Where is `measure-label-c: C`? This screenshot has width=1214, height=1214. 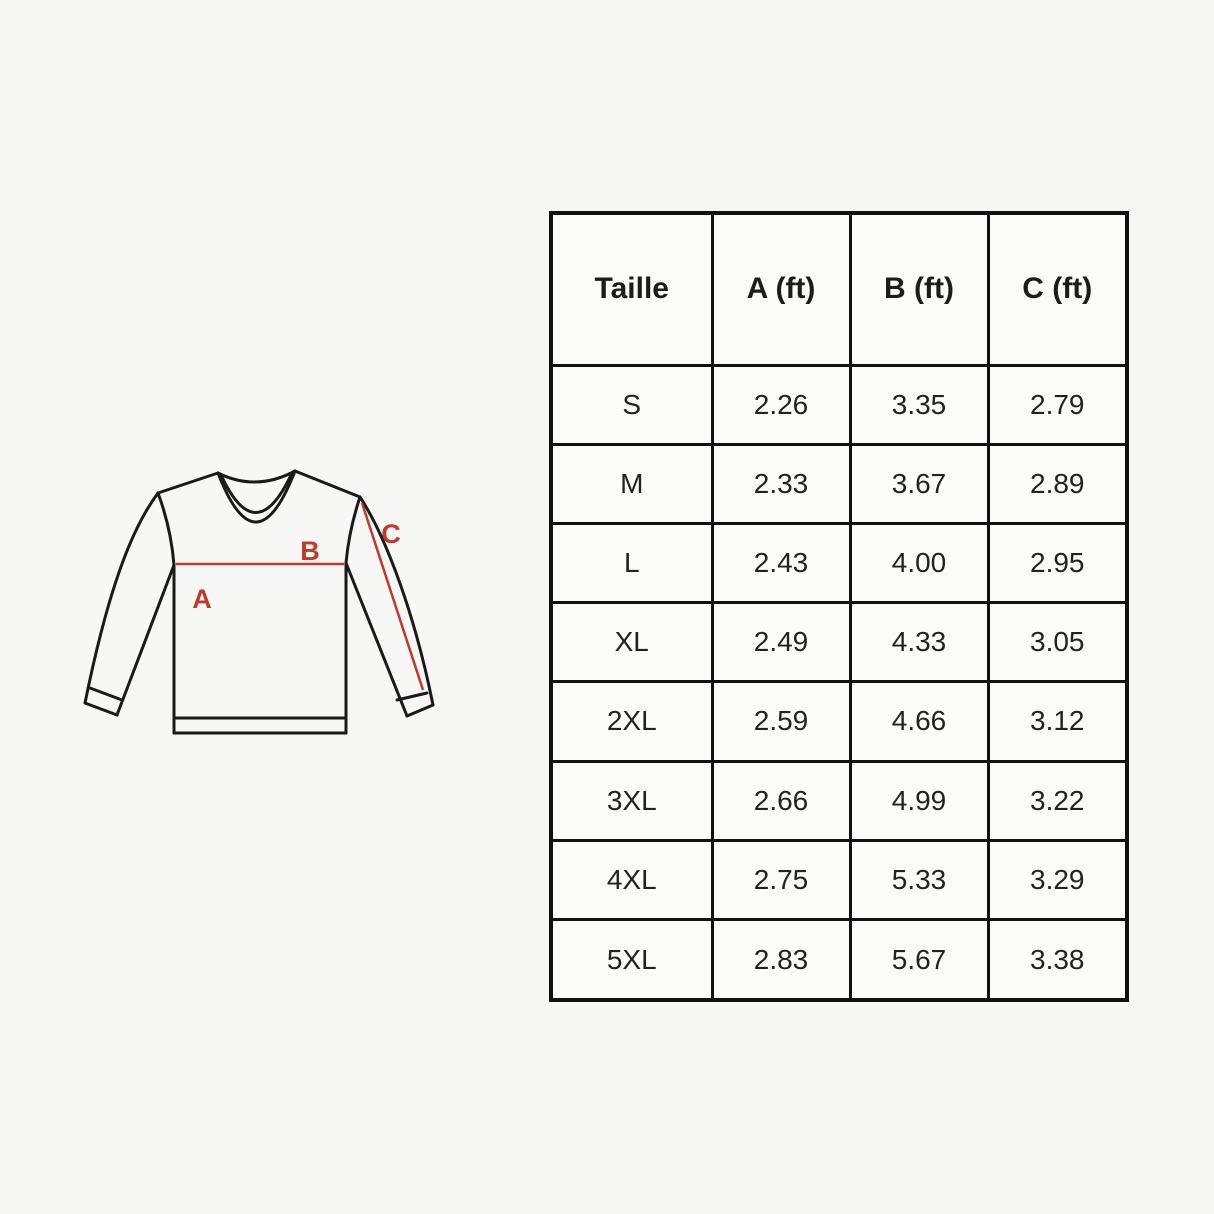
measure-label-c: C is located at coordinates (391, 534).